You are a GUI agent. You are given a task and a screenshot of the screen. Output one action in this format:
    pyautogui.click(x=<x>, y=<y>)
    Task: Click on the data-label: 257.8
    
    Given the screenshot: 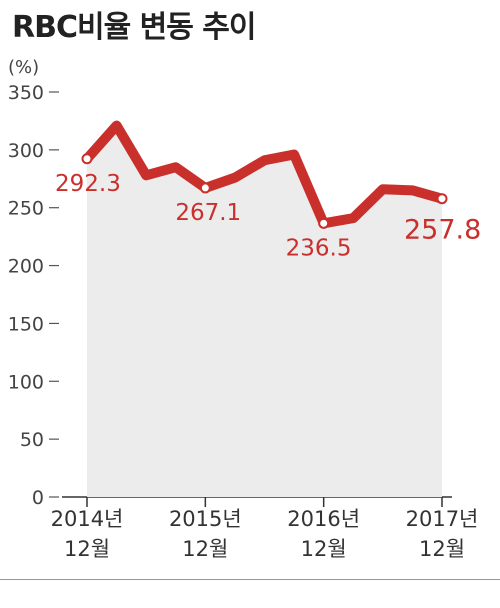 What is the action you would take?
    pyautogui.click(x=442, y=230)
    